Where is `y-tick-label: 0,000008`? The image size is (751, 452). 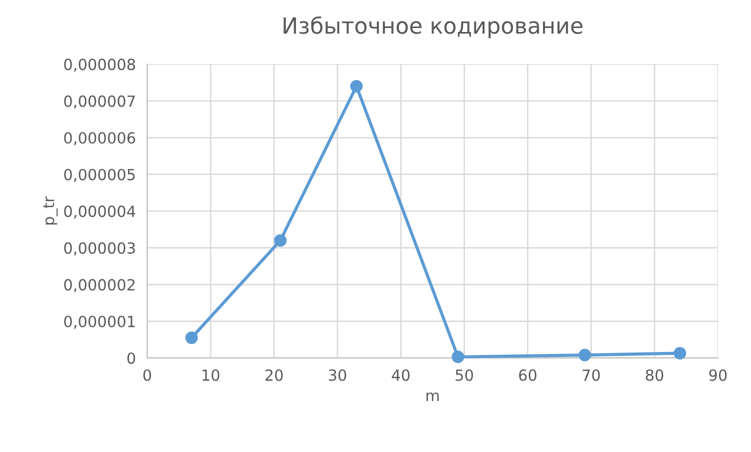 y-tick-label: 0,000008 is located at coordinates (100, 65).